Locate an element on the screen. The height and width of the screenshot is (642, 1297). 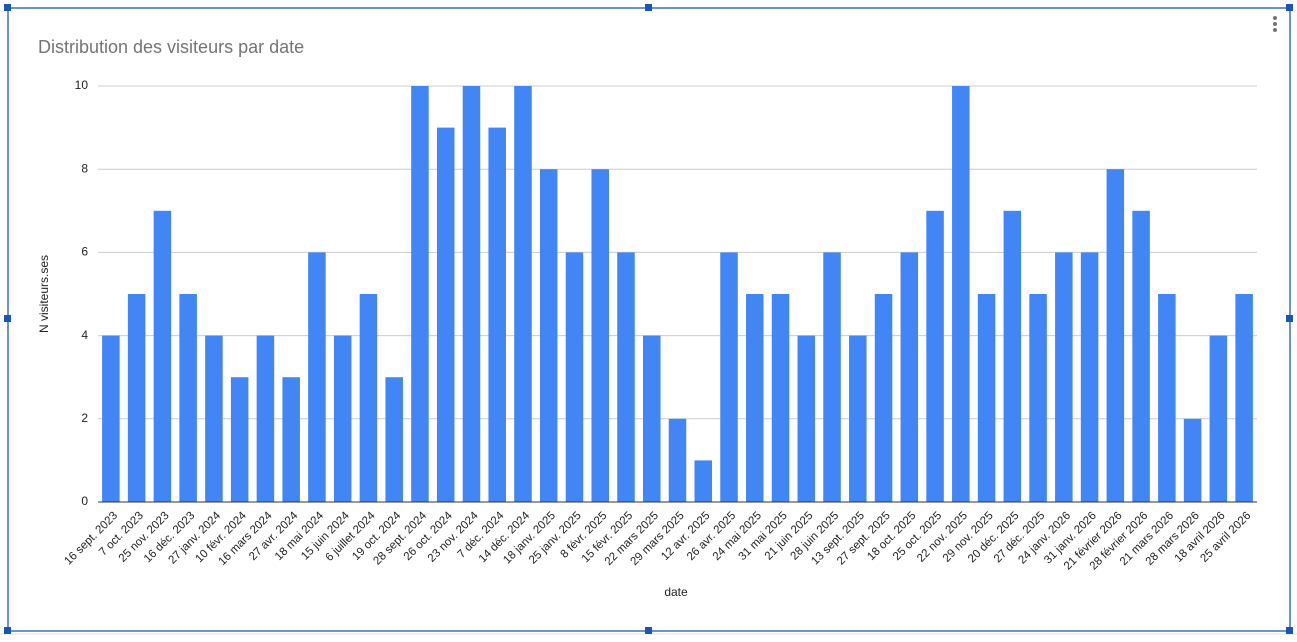
y-tick-label: 6 is located at coordinates (84, 252).